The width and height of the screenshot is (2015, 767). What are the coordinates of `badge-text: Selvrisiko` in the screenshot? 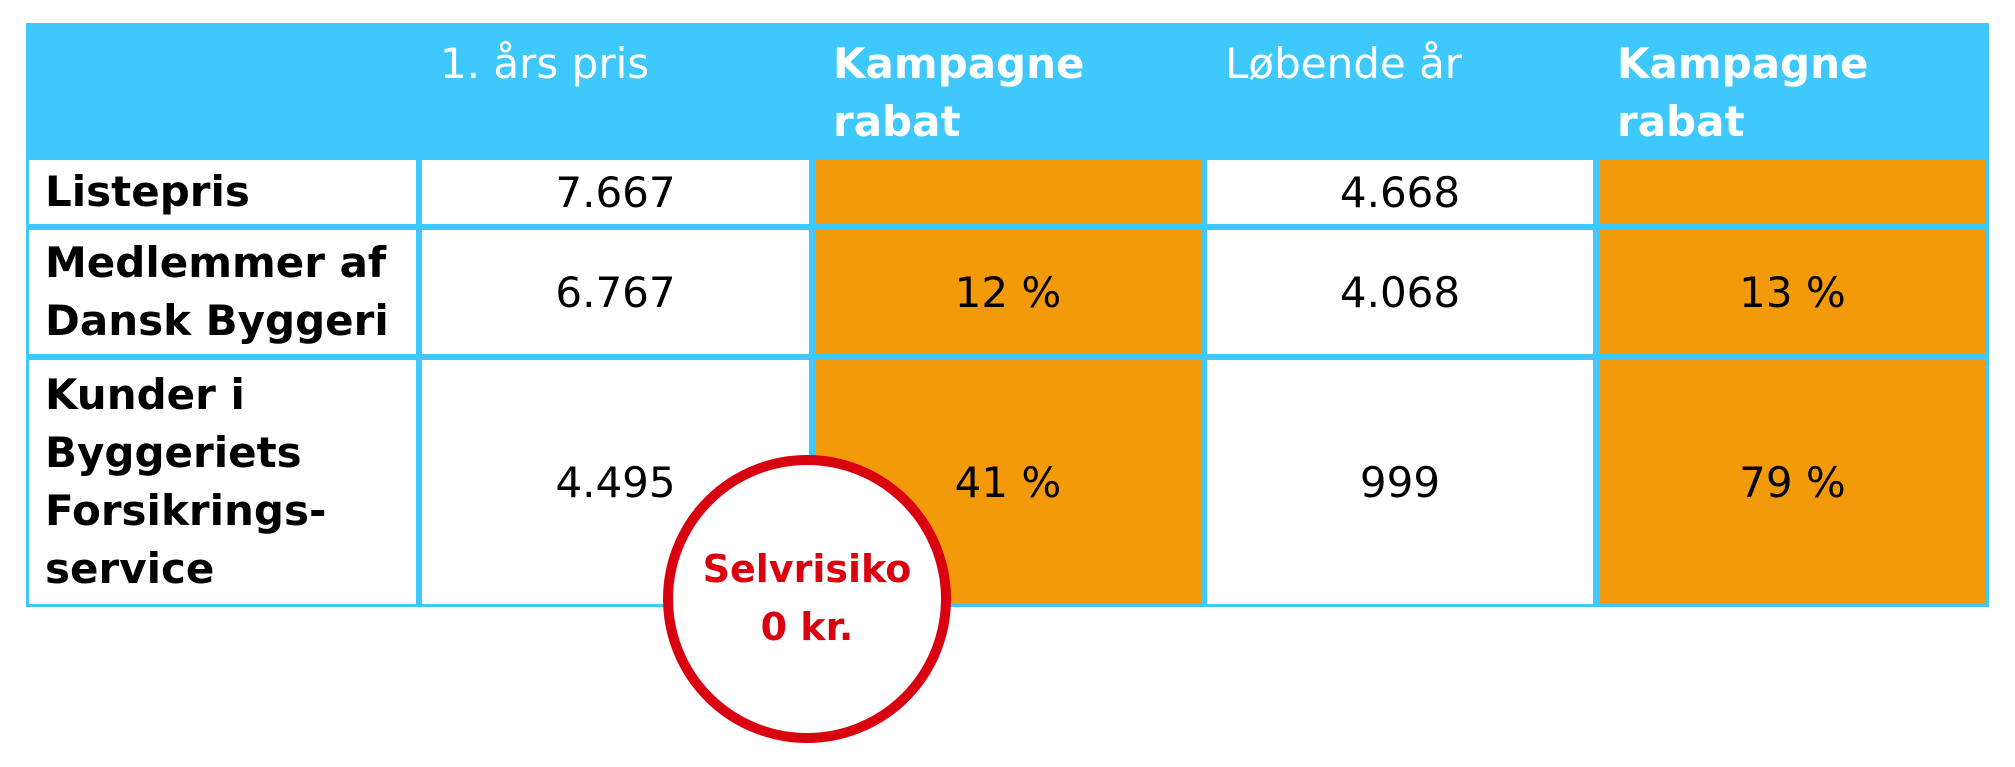 It's located at (807, 569).